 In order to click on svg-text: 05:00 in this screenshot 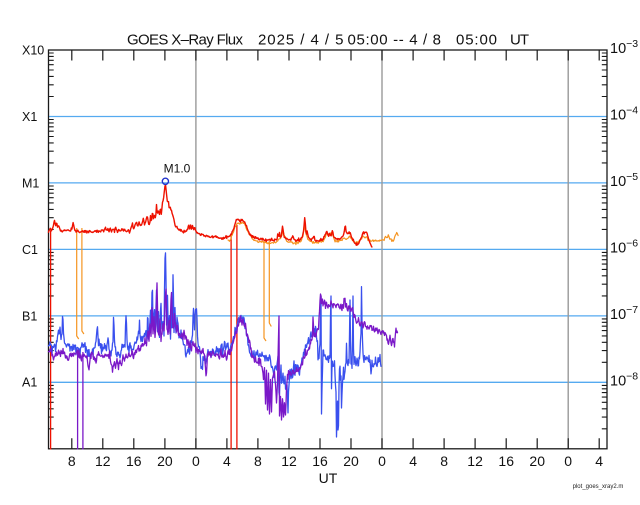, I will do `click(476, 40)`.